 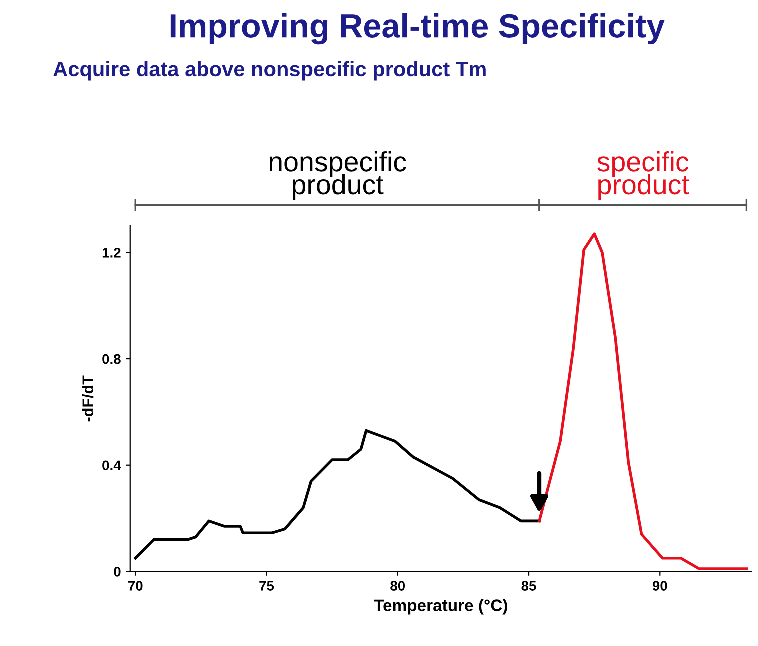 What do you see at coordinates (270, 71) in the screenshot?
I see `chart-subtitle: Acquire data above nonspecific product Tm` at bounding box center [270, 71].